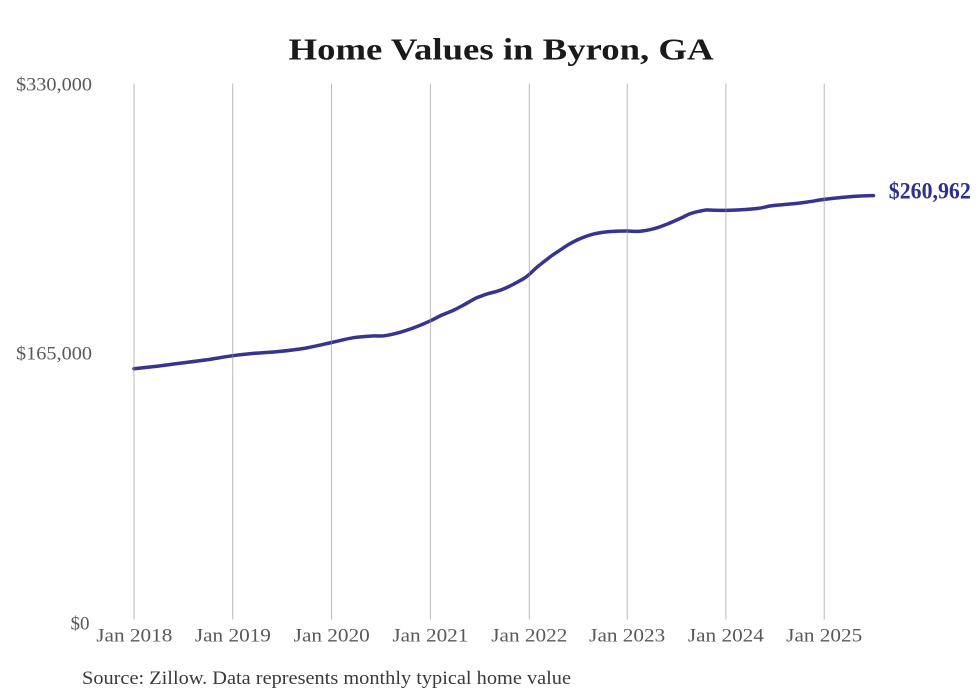 The width and height of the screenshot is (980, 699). What do you see at coordinates (627, 636) in the screenshot?
I see `svg-text: Jan 2023` at bounding box center [627, 636].